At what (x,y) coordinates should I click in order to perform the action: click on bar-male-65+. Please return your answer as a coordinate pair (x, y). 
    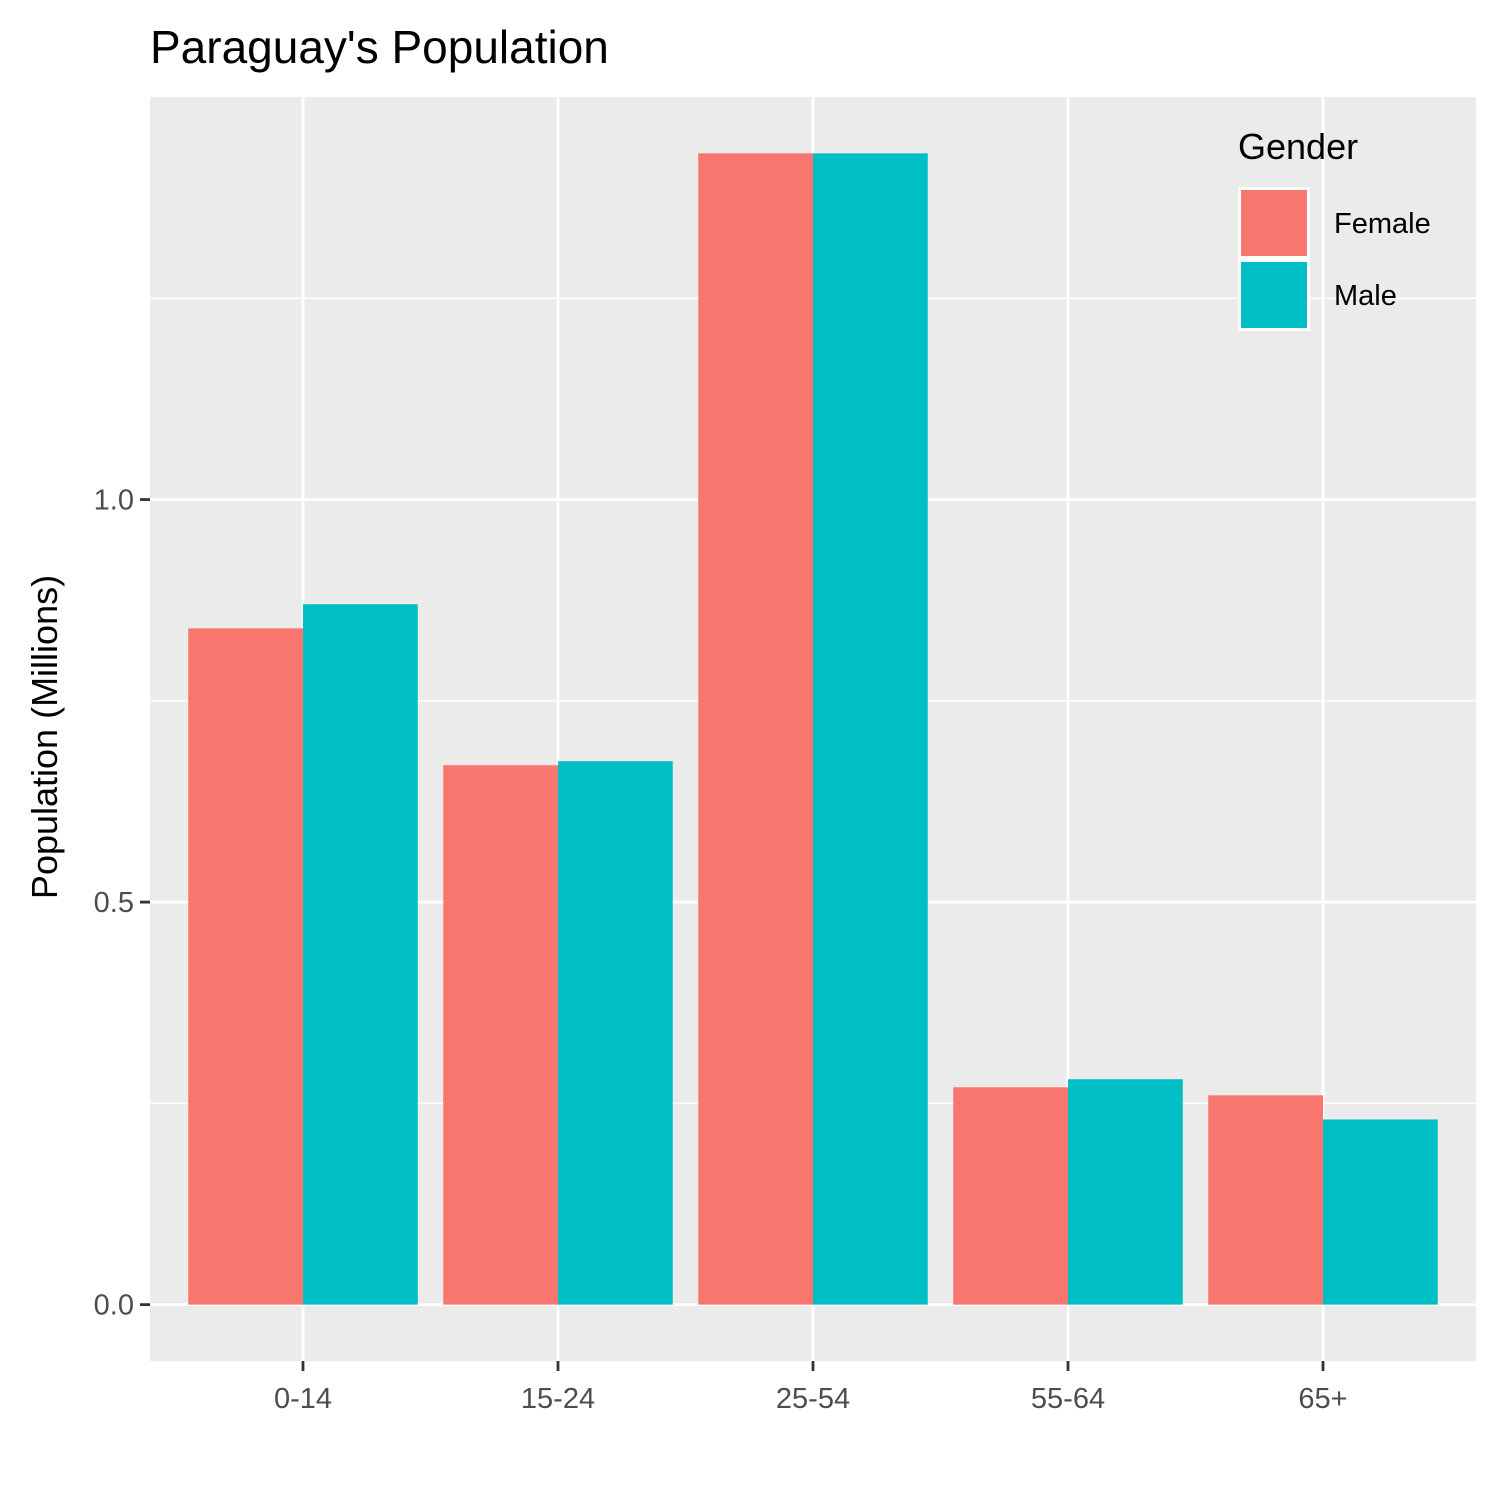
    Looking at the image, I should click on (1380, 1212).